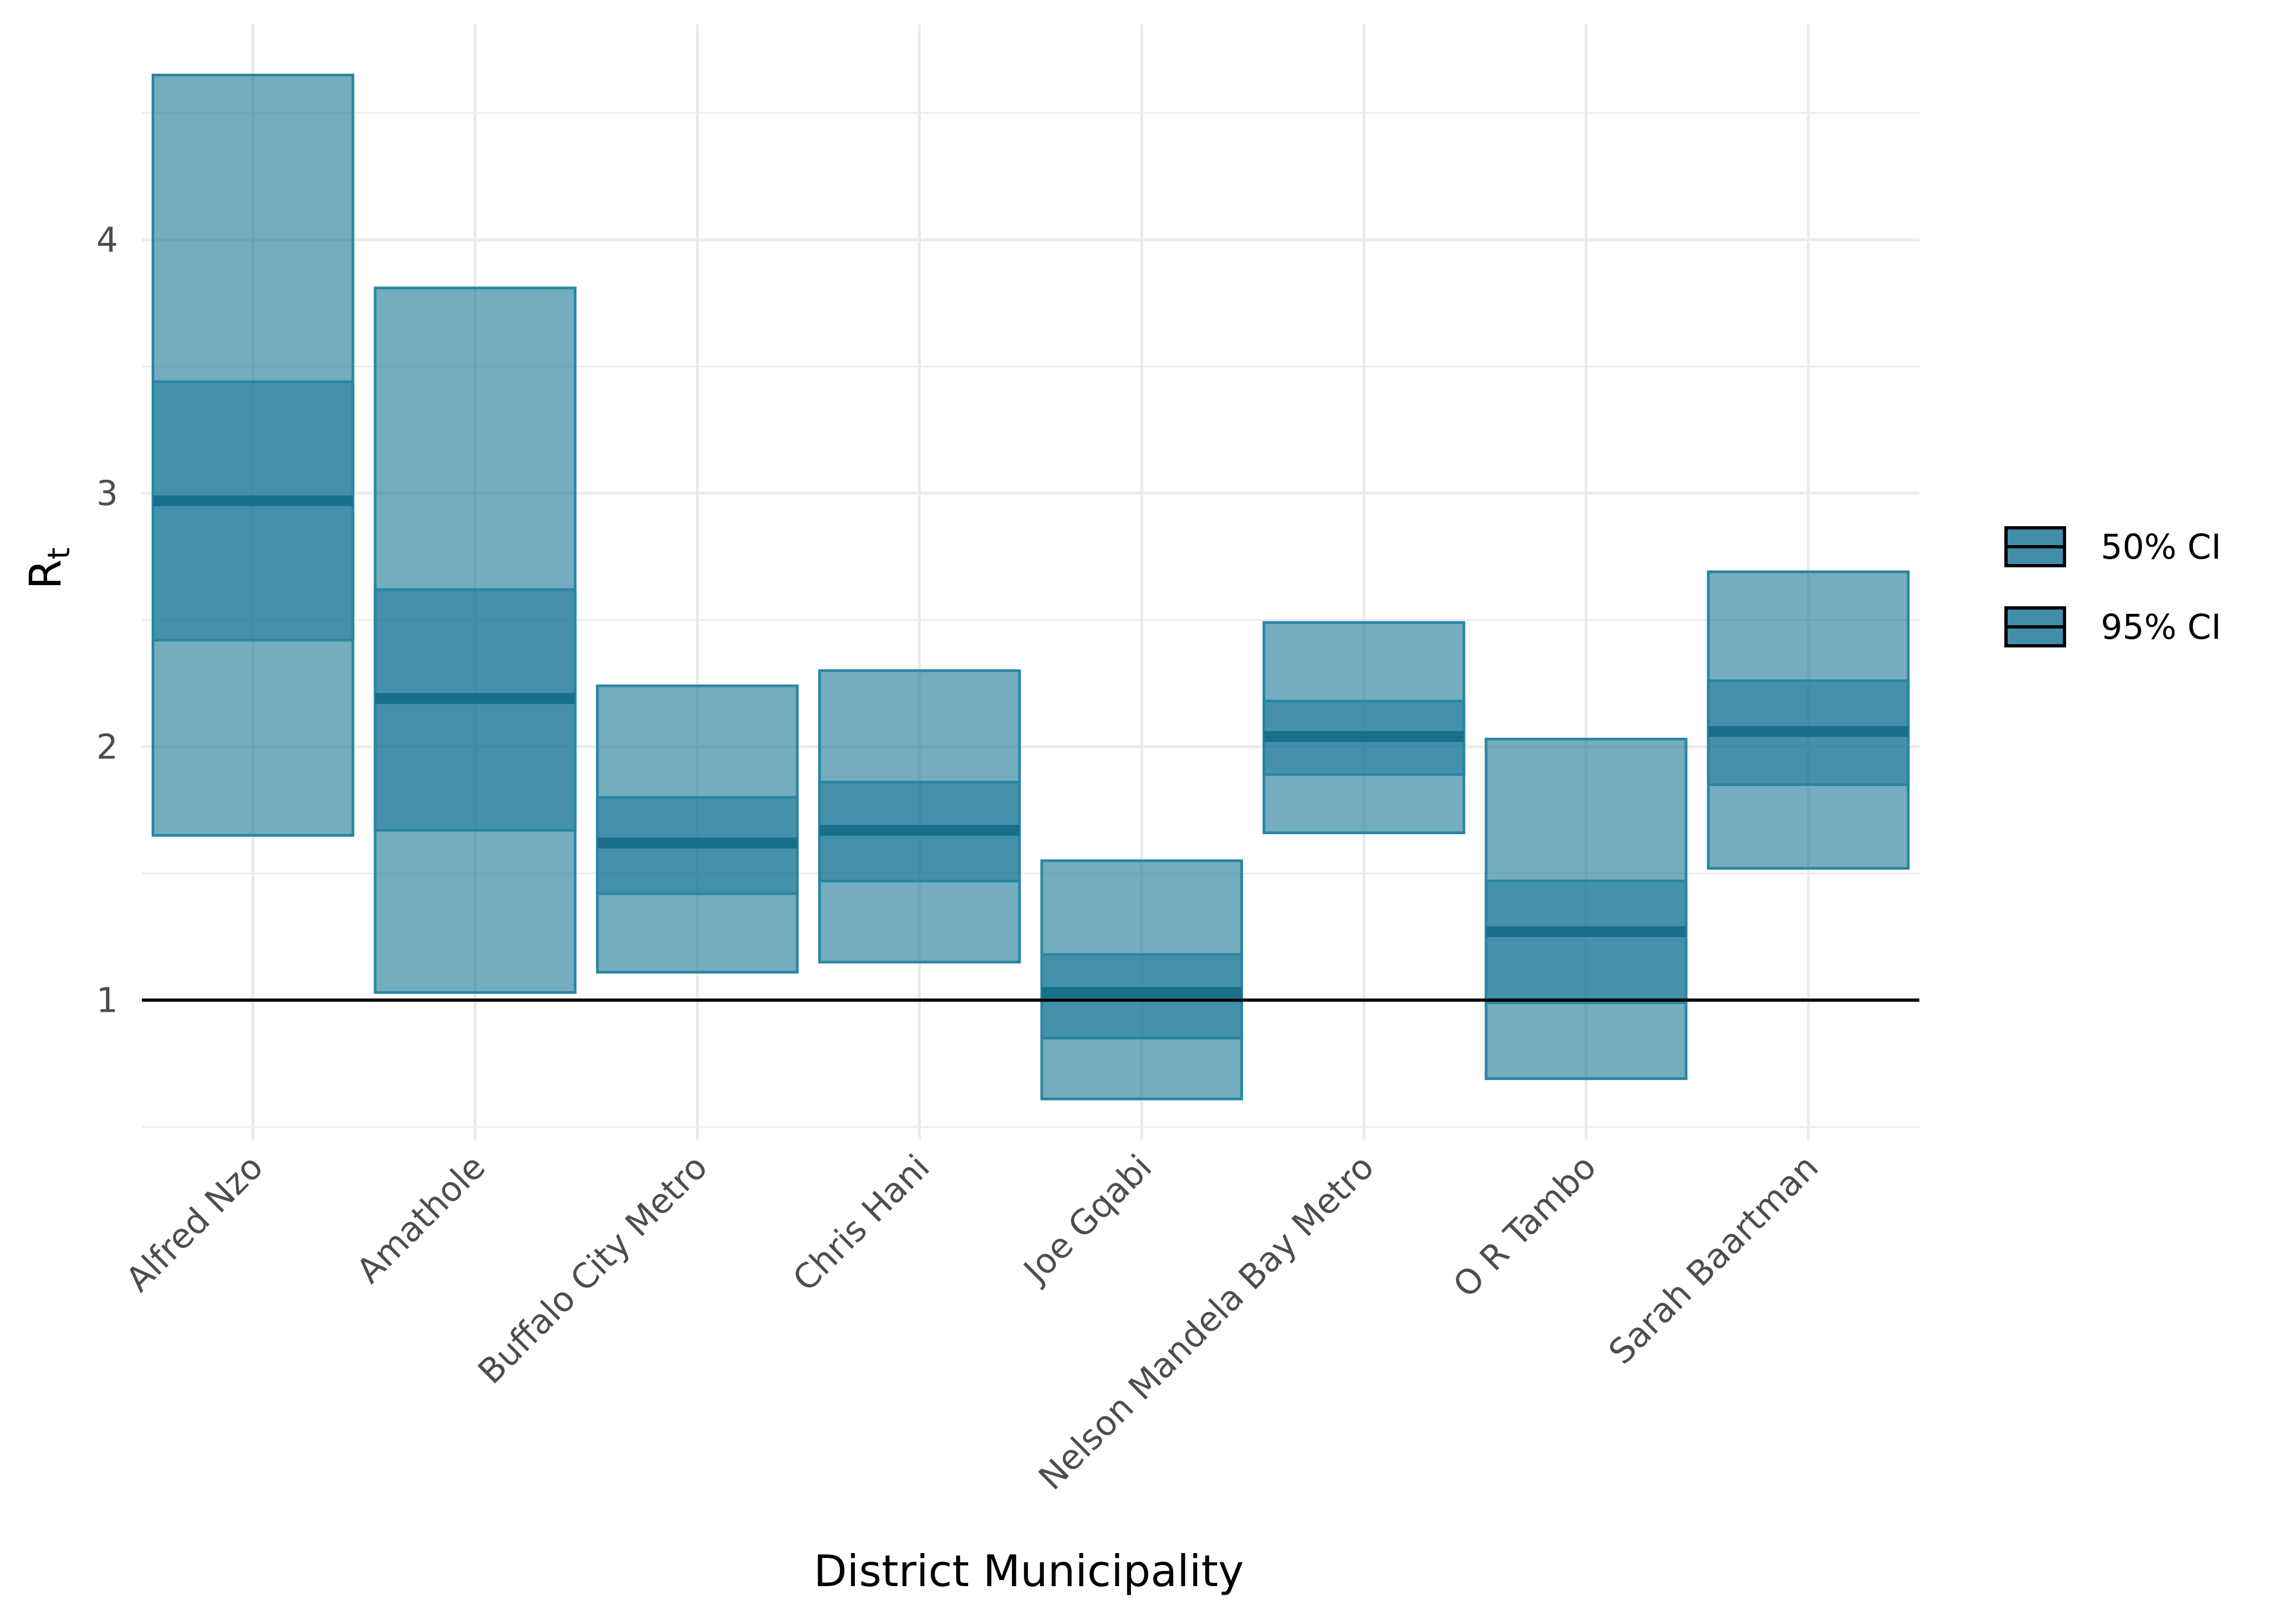 This screenshot has width=2274, height=1624. I want to click on x-tick-label-1: Amathole, so click(421, 1219).